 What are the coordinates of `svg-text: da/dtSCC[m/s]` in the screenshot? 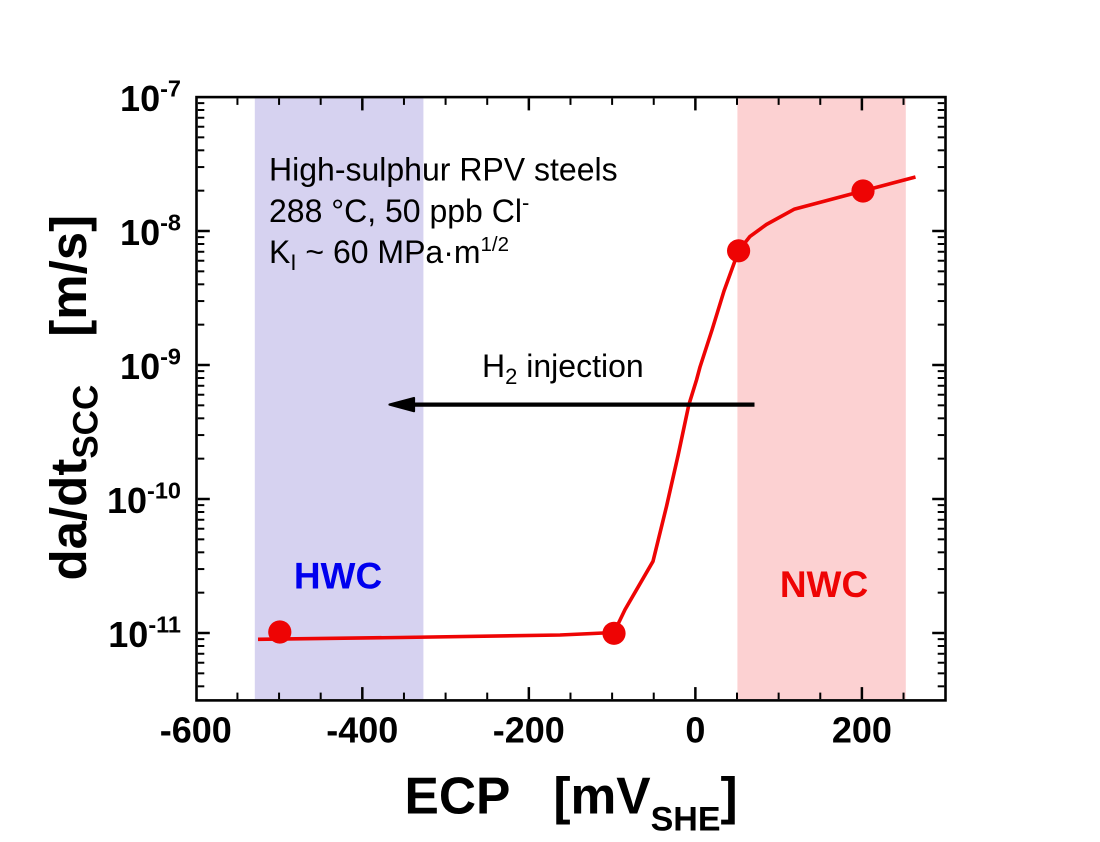 It's located at (73, 398).